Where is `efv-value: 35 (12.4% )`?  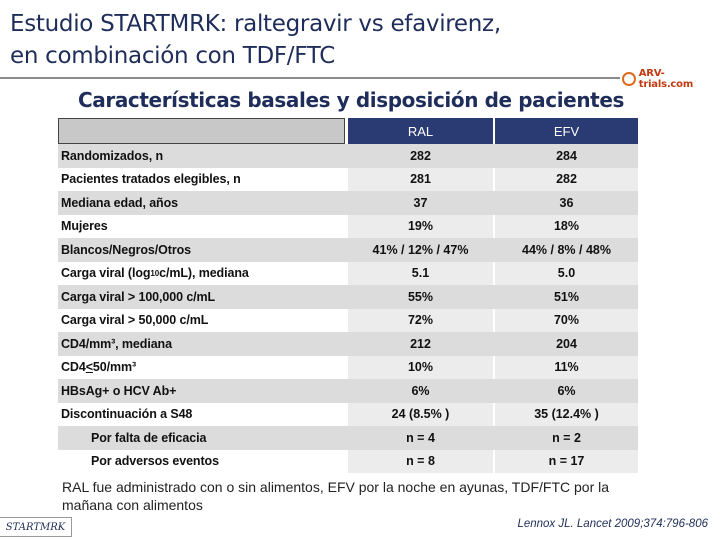
efv-value: 35 (12.4% ) is located at coordinates (566, 414).